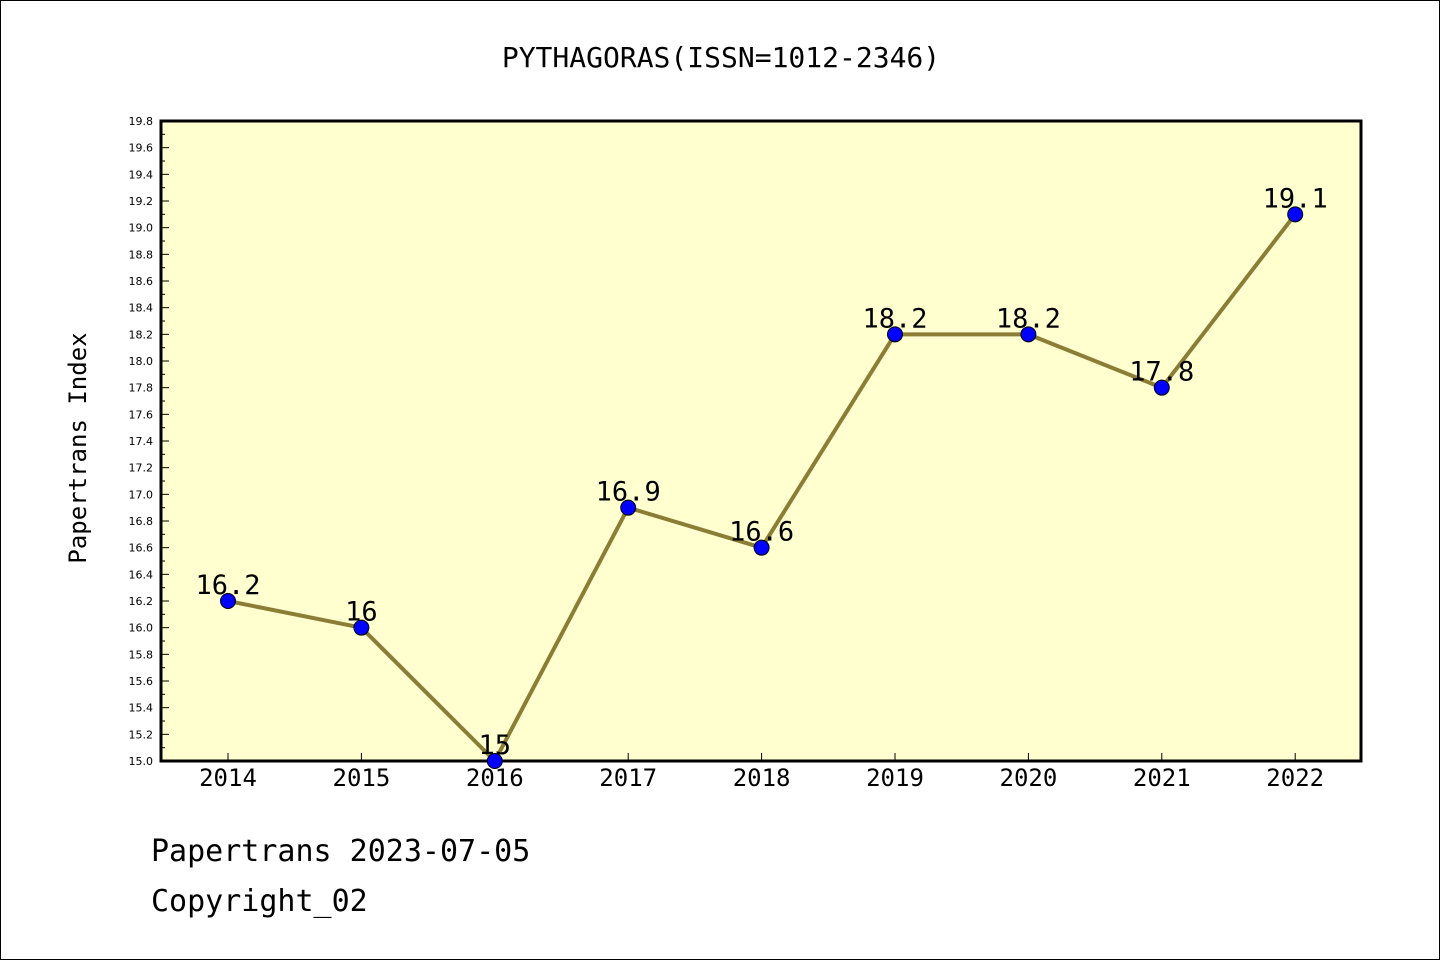 This screenshot has height=960, width=1440. What do you see at coordinates (362, 778) in the screenshot?
I see `x-tick-label: 2015` at bounding box center [362, 778].